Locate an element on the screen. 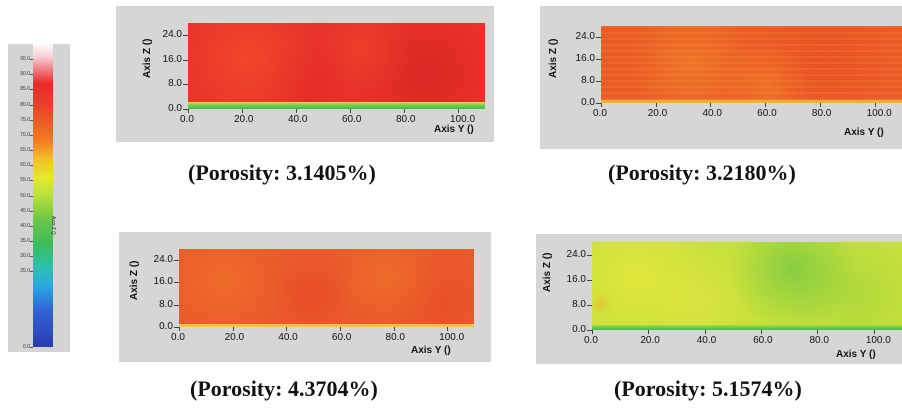 This screenshot has height=408, width=902. porosity-caption-2: (Porosity: 3.2180%) is located at coordinates (702, 172).